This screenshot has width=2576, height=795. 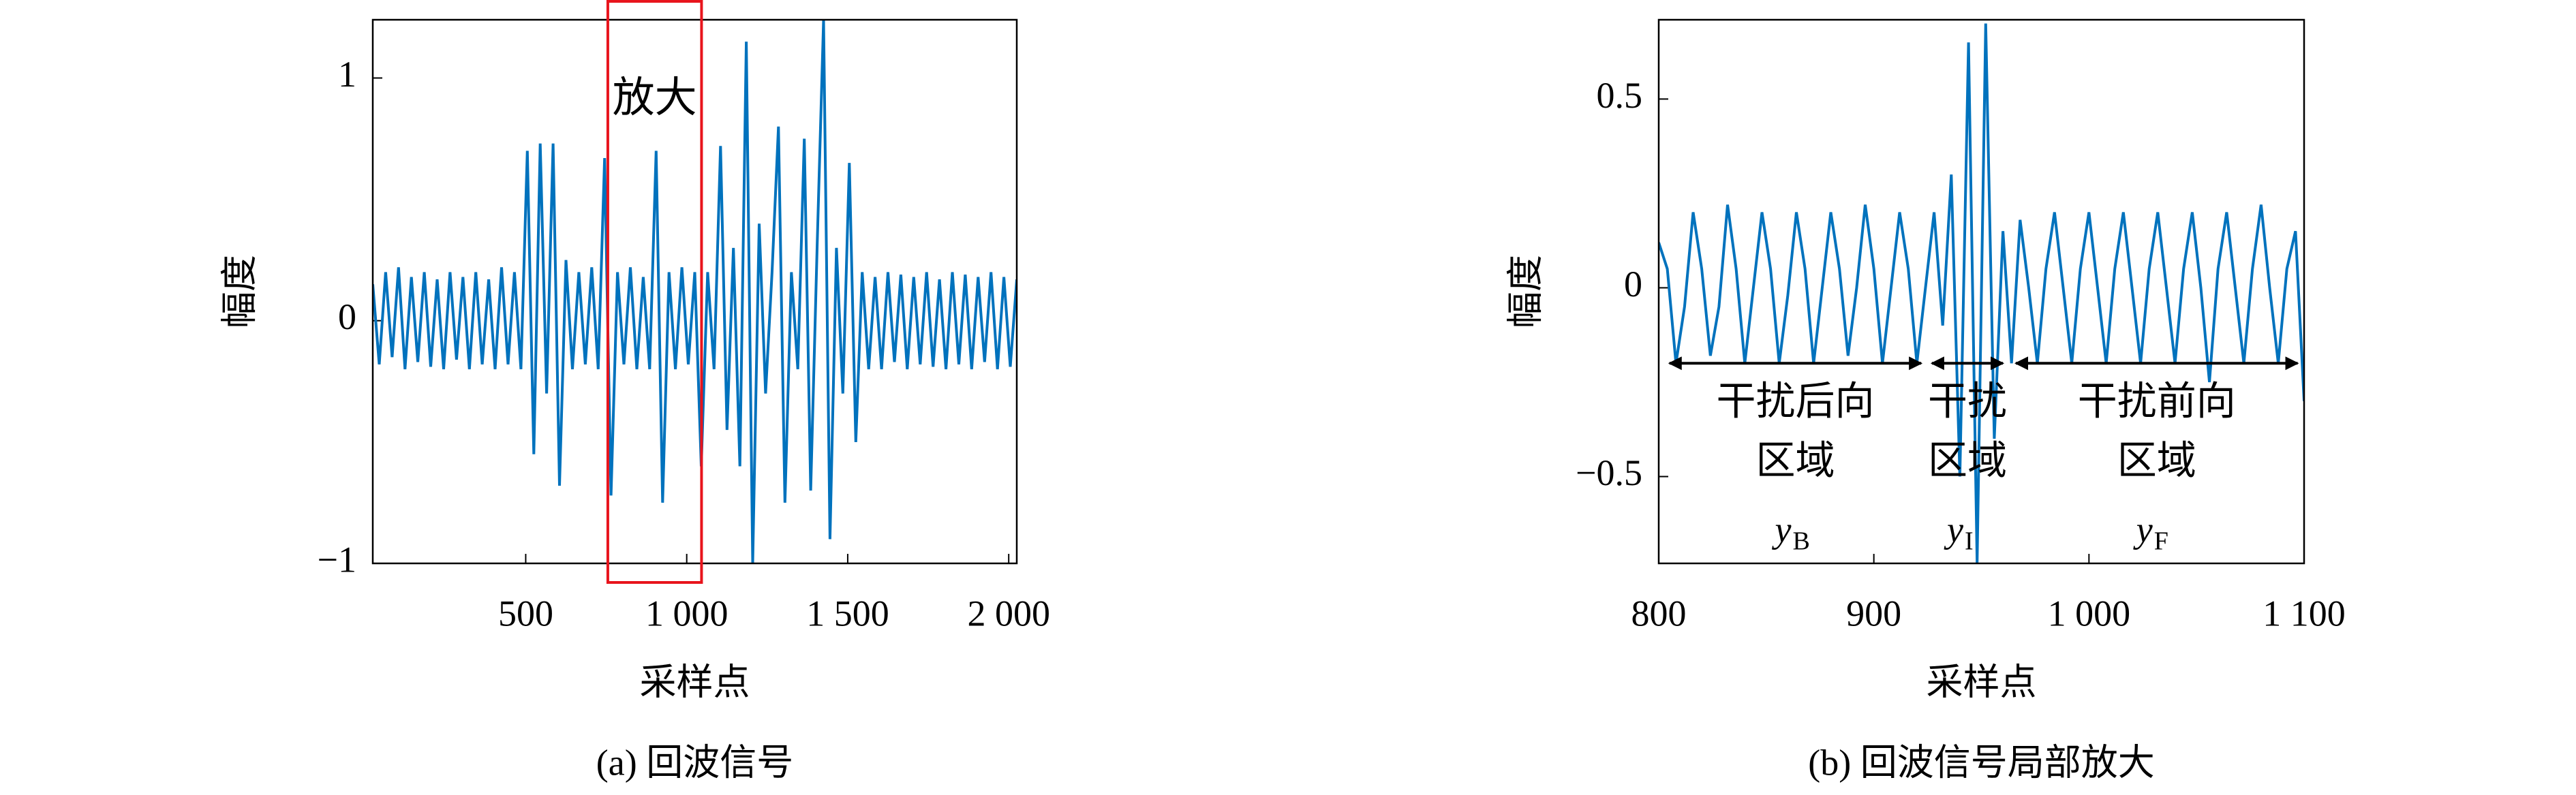 I want to click on caption: (a) 回波信号, so click(x=694, y=762).